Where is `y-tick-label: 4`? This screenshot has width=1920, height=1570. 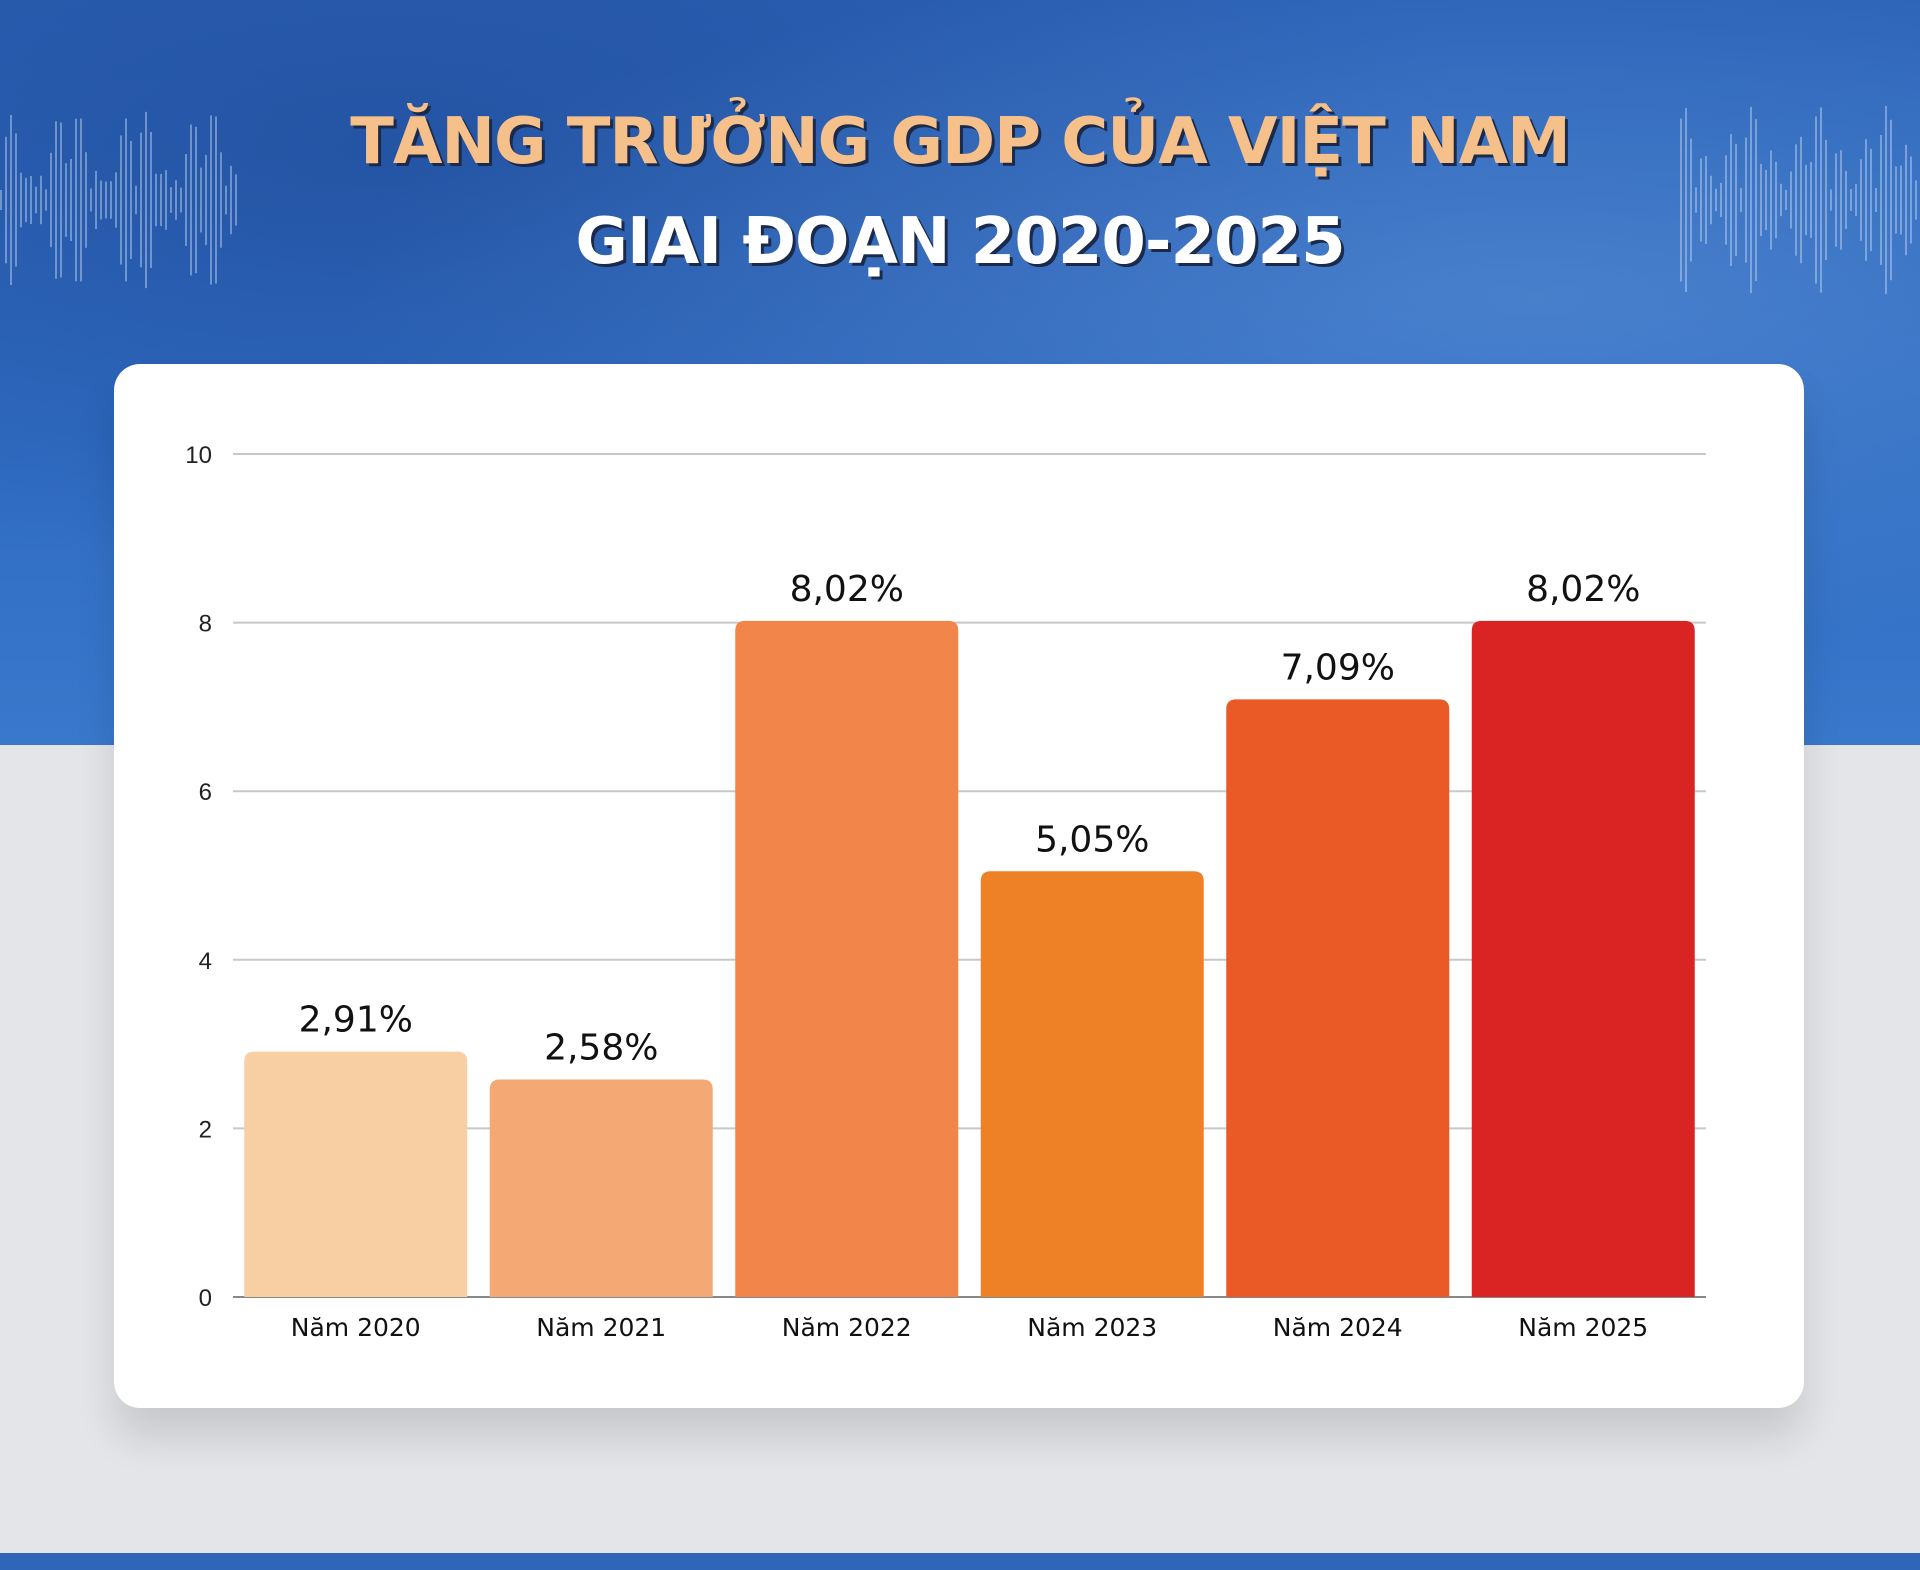 y-tick-label: 4 is located at coordinates (205, 961).